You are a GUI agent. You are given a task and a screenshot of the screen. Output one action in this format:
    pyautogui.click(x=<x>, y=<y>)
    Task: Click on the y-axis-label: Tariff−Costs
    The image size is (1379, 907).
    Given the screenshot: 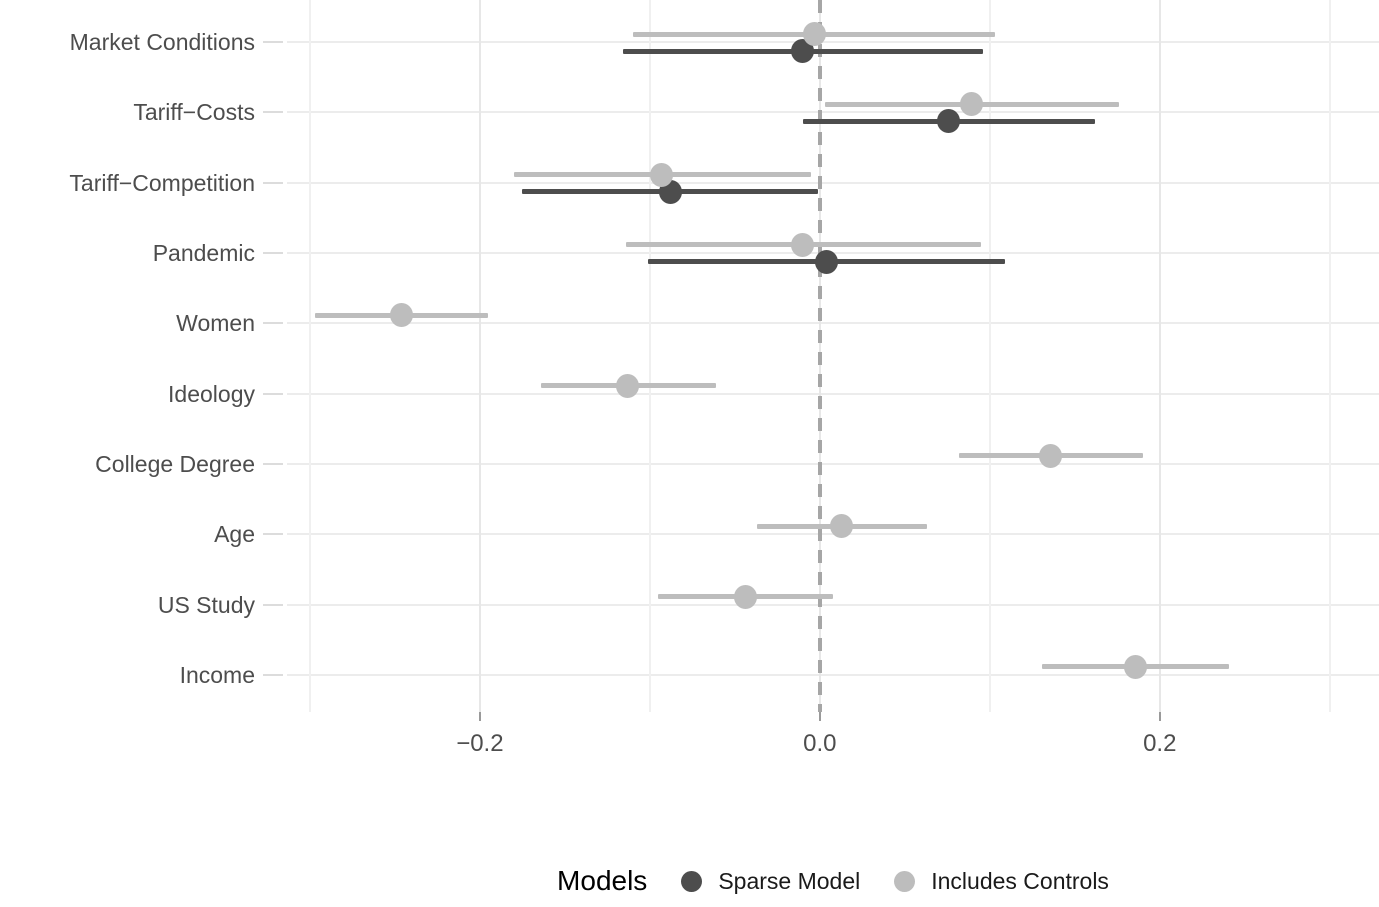 What is the action you would take?
    pyautogui.click(x=194, y=112)
    